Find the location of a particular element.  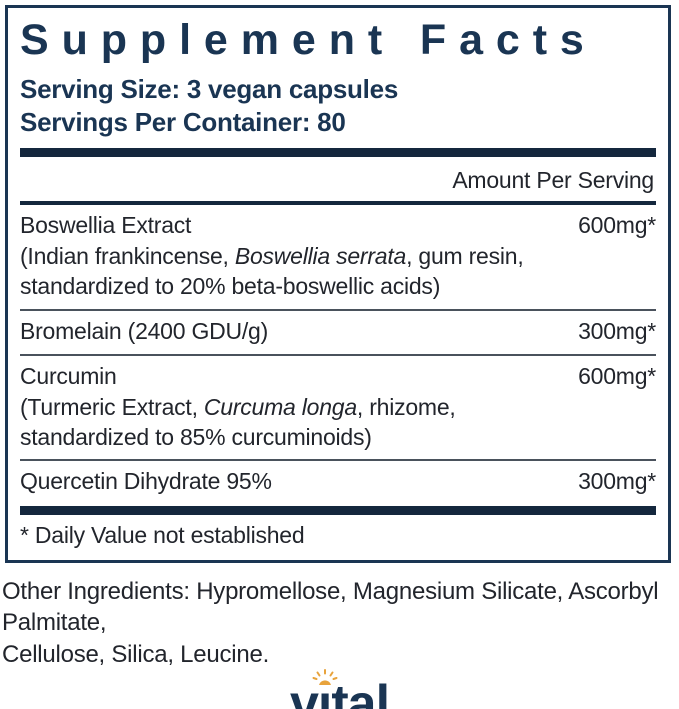

ingredient-name: Boswellia Extract is located at coordinates (106, 225).